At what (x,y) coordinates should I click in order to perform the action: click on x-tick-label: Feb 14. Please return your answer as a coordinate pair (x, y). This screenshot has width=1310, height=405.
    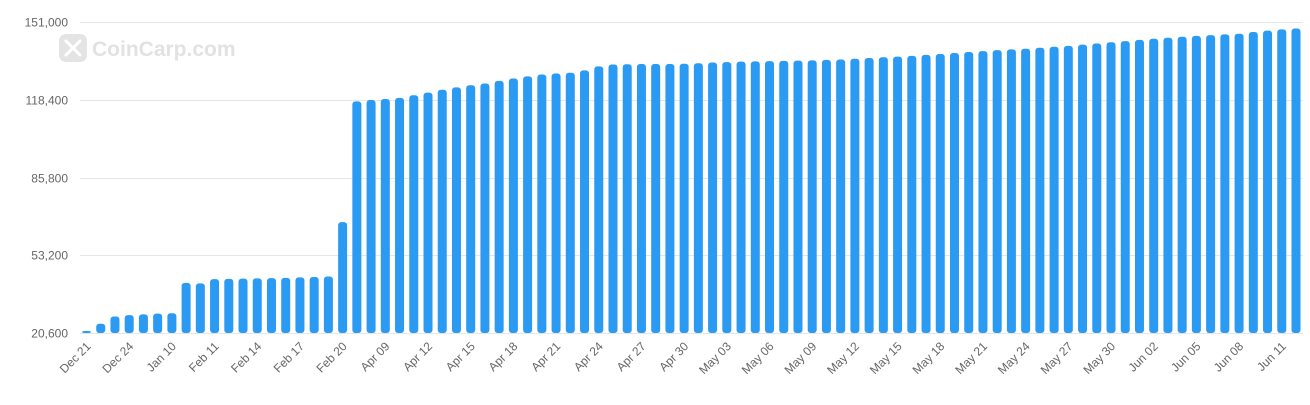
    Looking at the image, I should click on (246, 357).